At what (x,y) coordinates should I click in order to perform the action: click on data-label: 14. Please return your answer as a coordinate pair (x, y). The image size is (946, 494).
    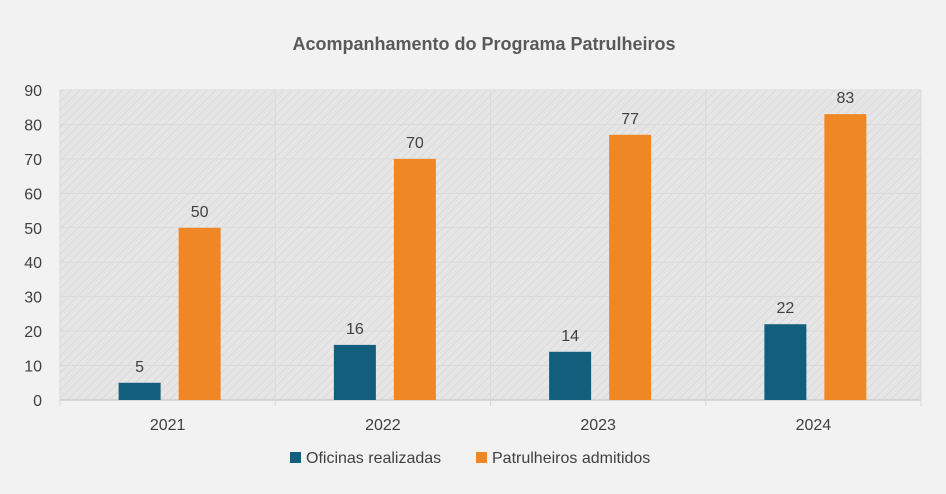
    Looking at the image, I should click on (570, 336).